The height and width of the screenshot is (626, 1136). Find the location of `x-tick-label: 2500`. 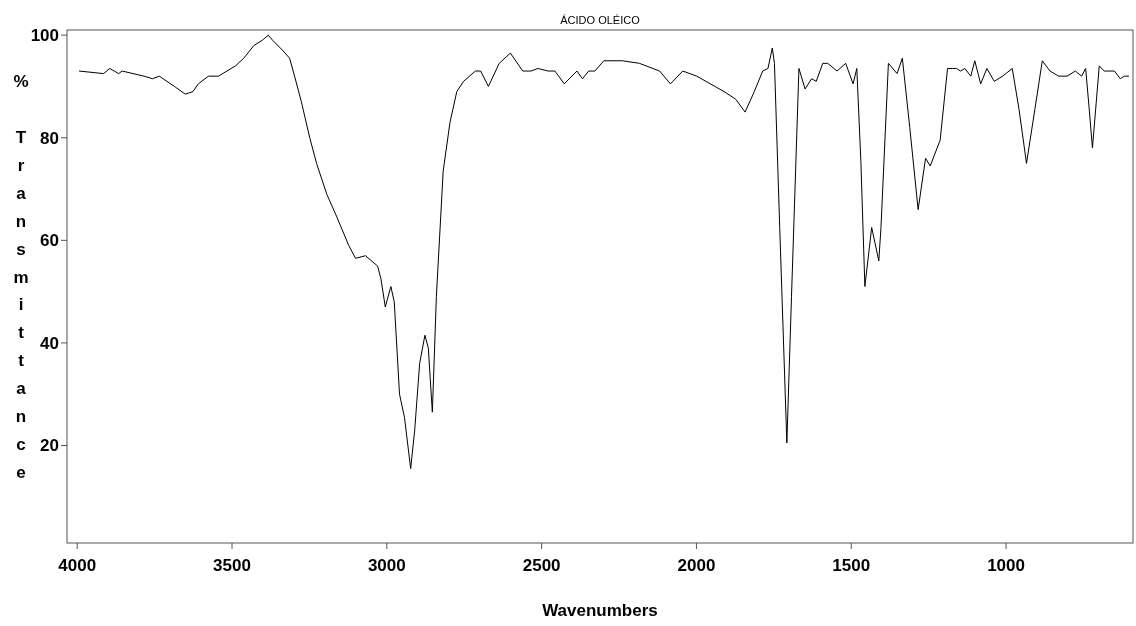

x-tick-label: 2500 is located at coordinates (541, 565).